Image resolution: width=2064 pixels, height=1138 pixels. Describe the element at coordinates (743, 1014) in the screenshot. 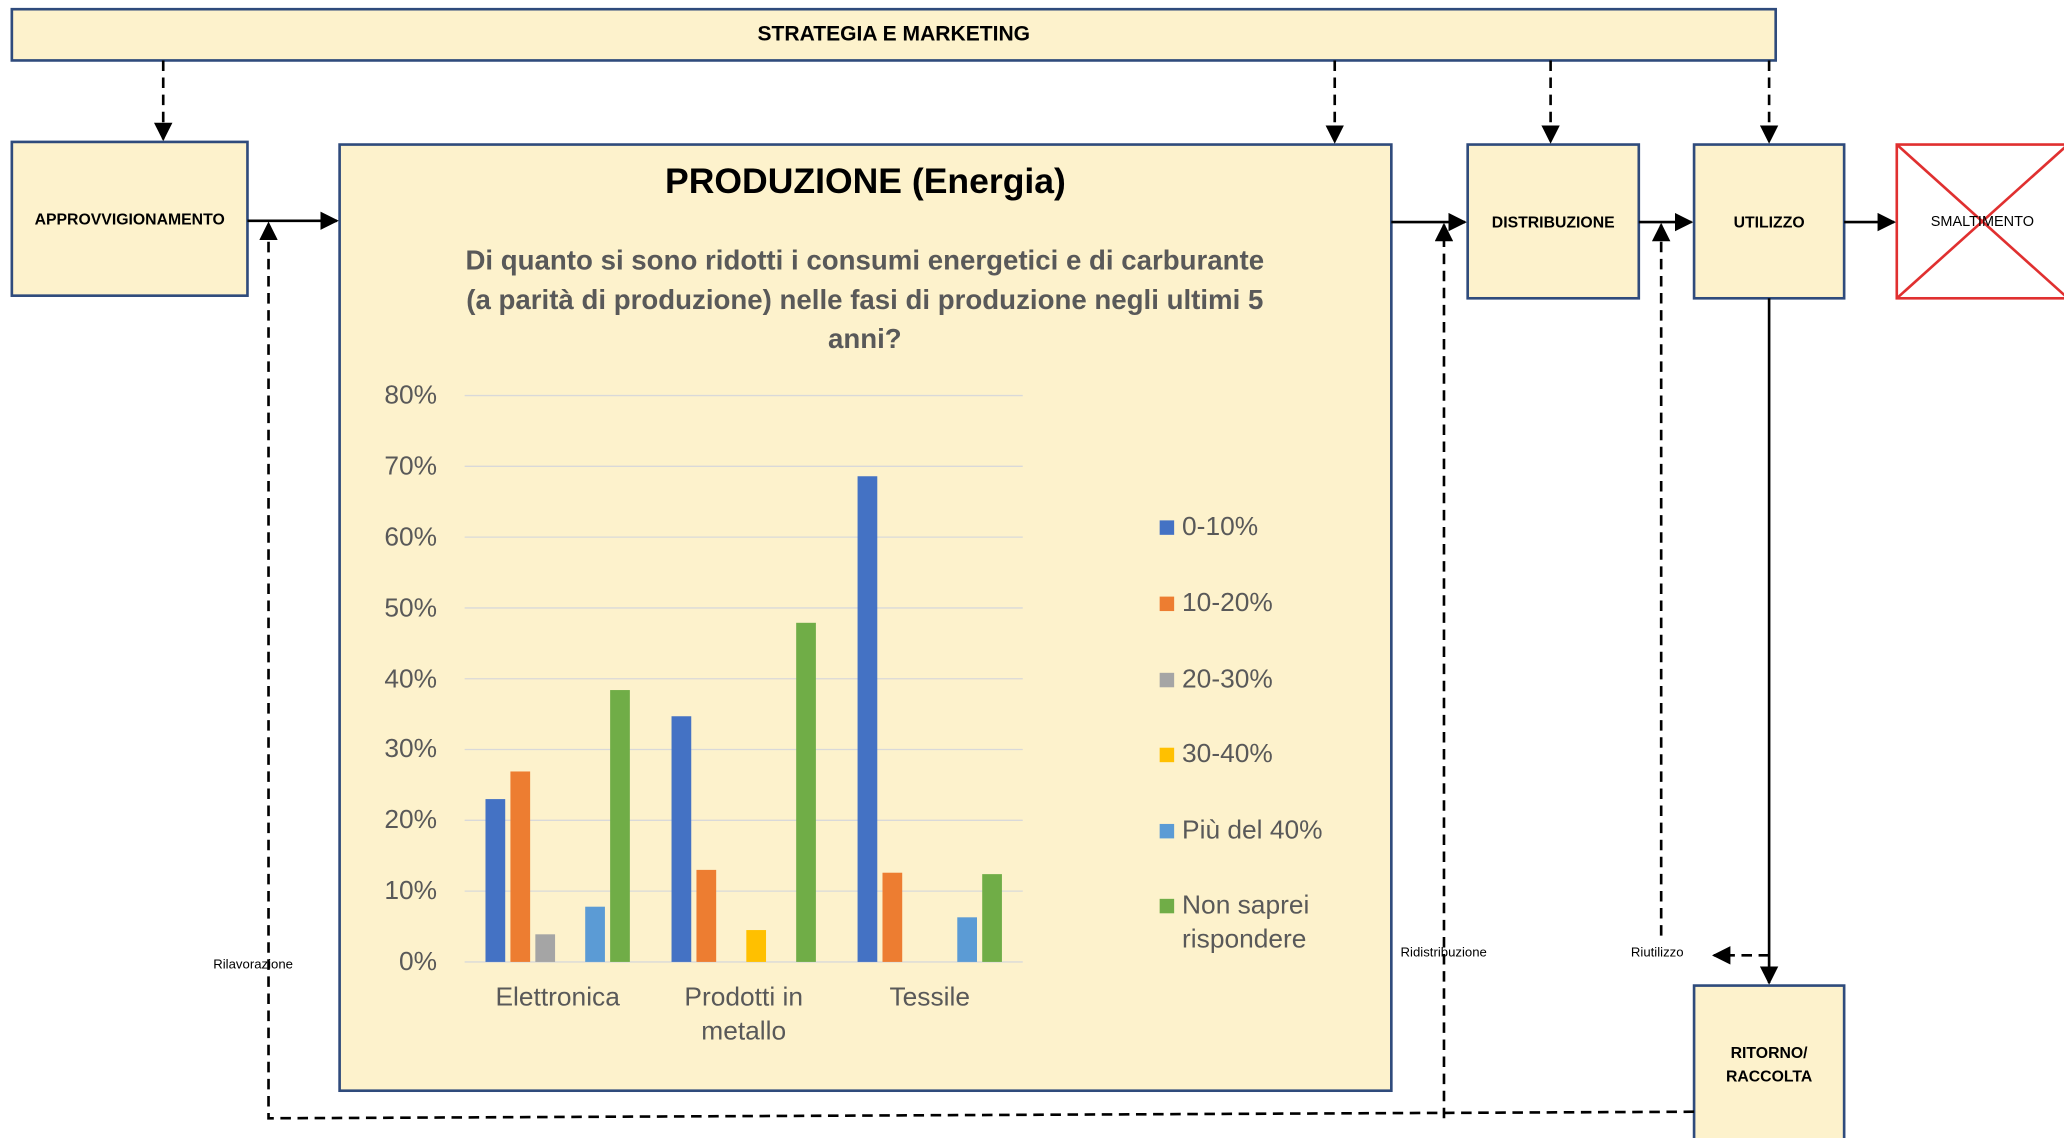

I see `x-tick-label: Prodotti in metallo` at that location.